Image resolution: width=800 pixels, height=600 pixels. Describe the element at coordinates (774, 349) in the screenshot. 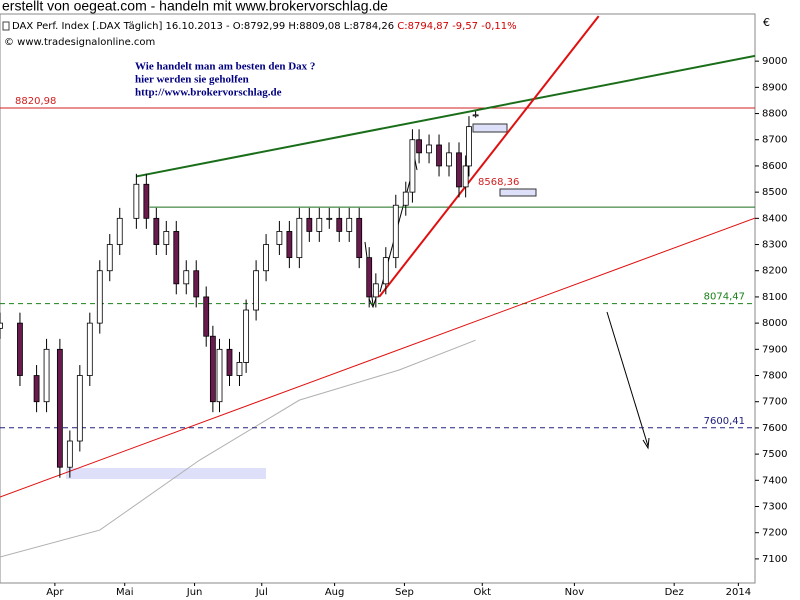

I see `y-tick-label: 7900` at that location.